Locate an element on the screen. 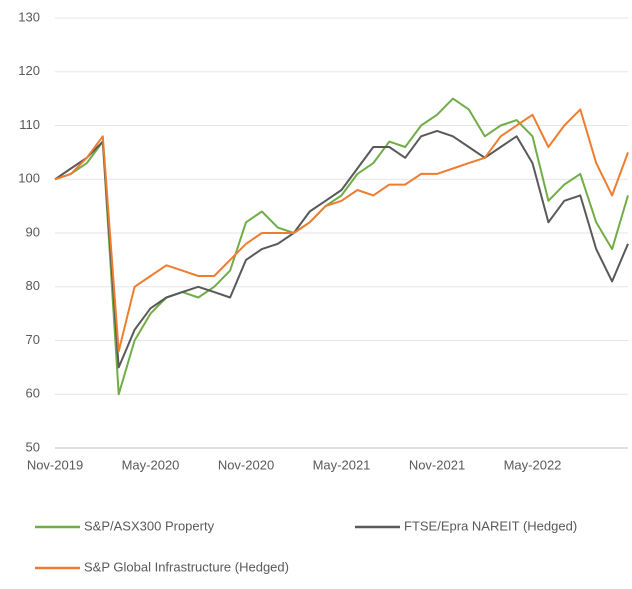 The width and height of the screenshot is (632, 589). y-tick-label: 130 is located at coordinates (29, 16).